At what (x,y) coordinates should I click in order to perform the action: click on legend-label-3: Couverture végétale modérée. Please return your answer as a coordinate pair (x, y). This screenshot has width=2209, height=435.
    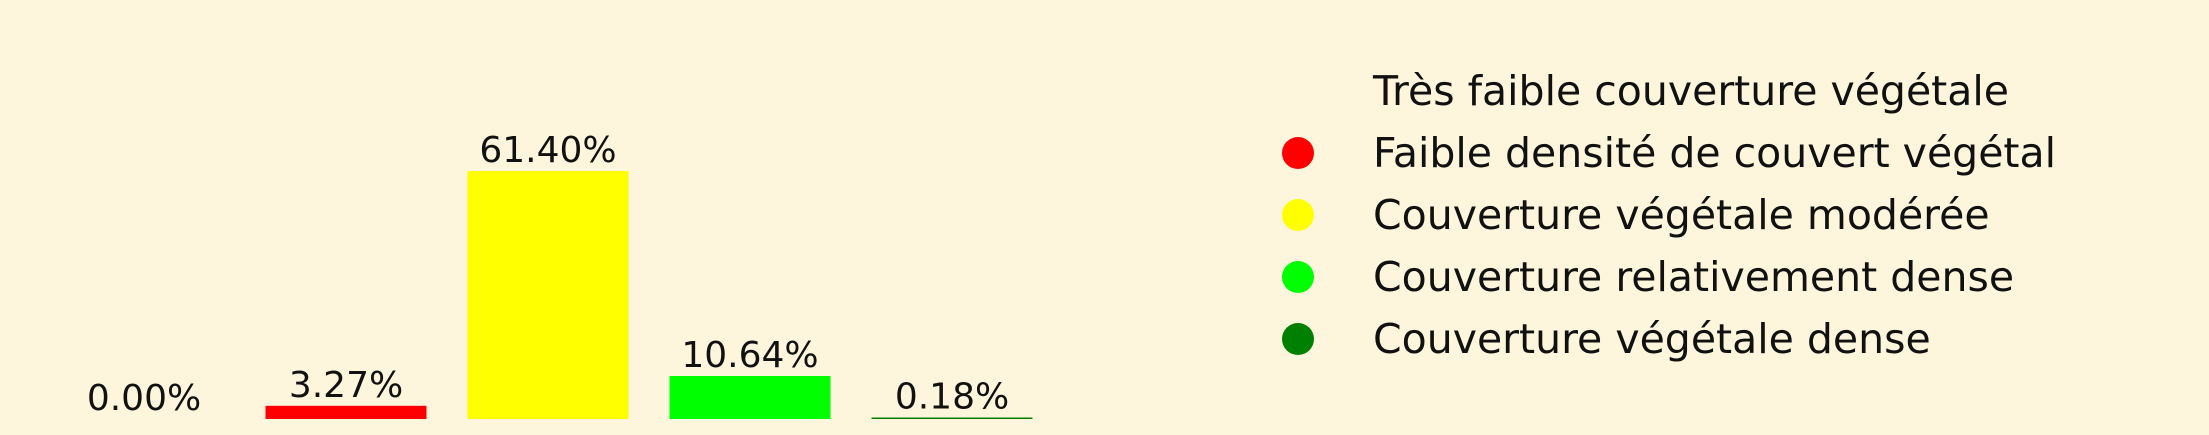
    Looking at the image, I should click on (1681, 215).